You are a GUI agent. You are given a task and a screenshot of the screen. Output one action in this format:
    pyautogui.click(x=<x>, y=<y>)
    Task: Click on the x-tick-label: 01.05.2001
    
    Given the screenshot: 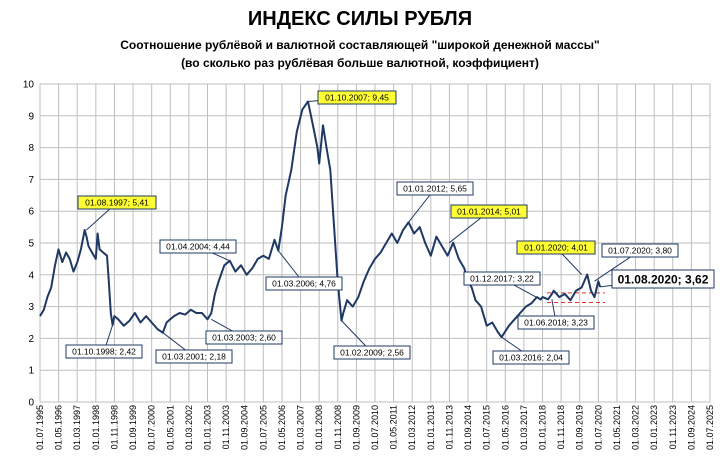 What is the action you would take?
    pyautogui.click(x=170, y=427)
    